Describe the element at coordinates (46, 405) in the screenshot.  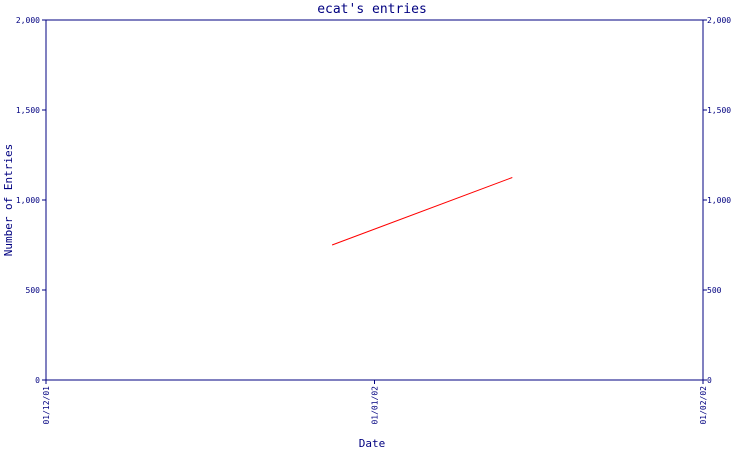
I see `x-tick-label: 01/12/01` at that location.